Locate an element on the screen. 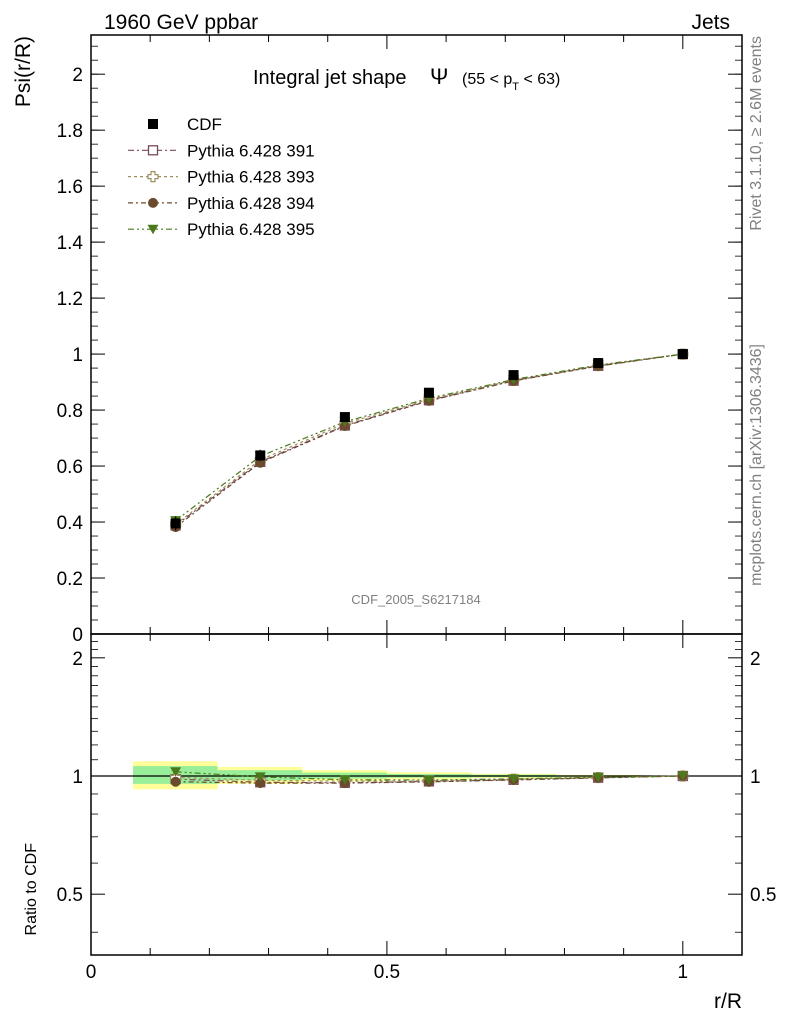  ratio-y-tick-label-right: 1 is located at coordinates (755, 777).